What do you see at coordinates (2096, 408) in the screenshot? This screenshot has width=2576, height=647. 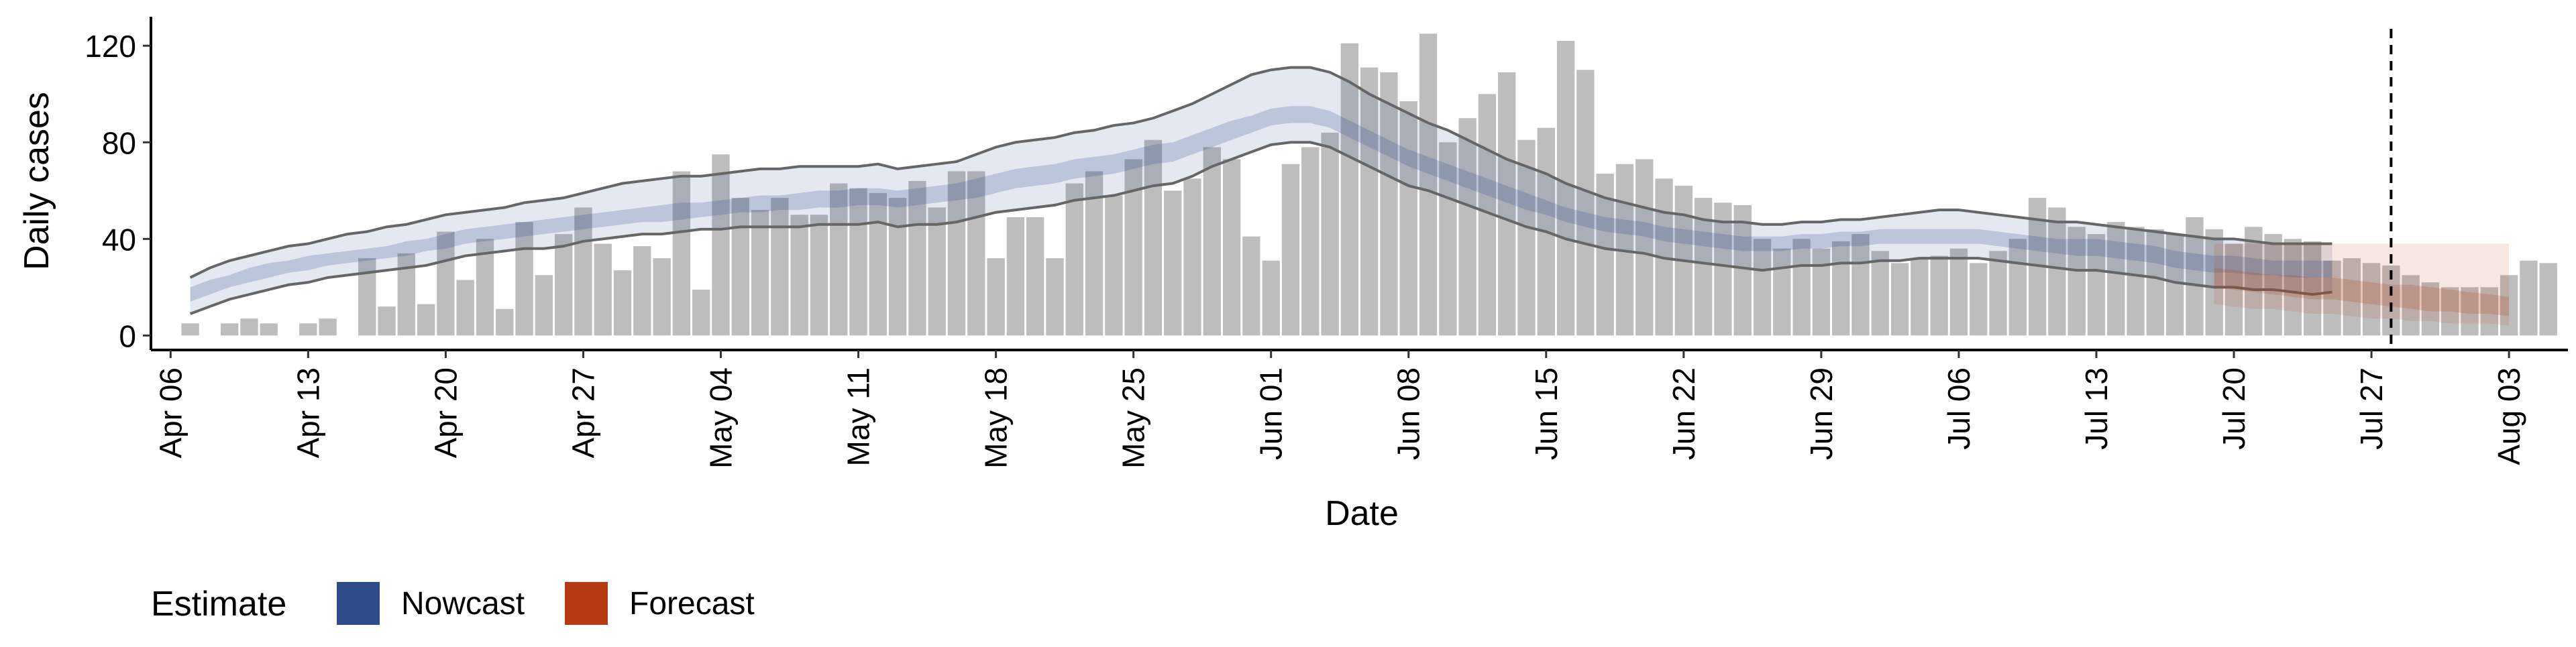 I see `x-tick-label: Jul 13` at bounding box center [2096, 408].